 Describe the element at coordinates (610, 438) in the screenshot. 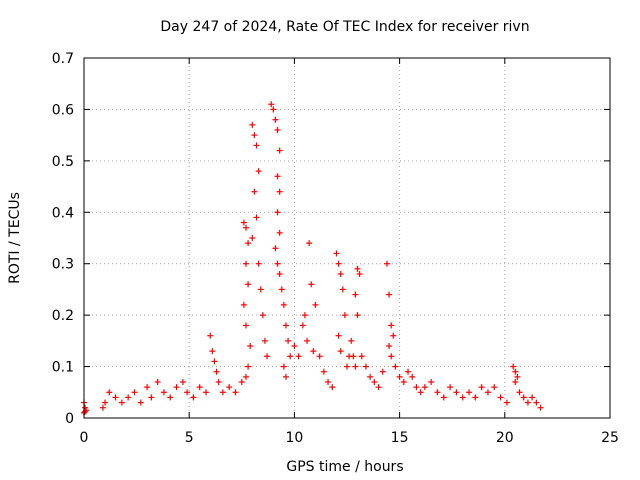

I see `x-tick-label: 25` at that location.